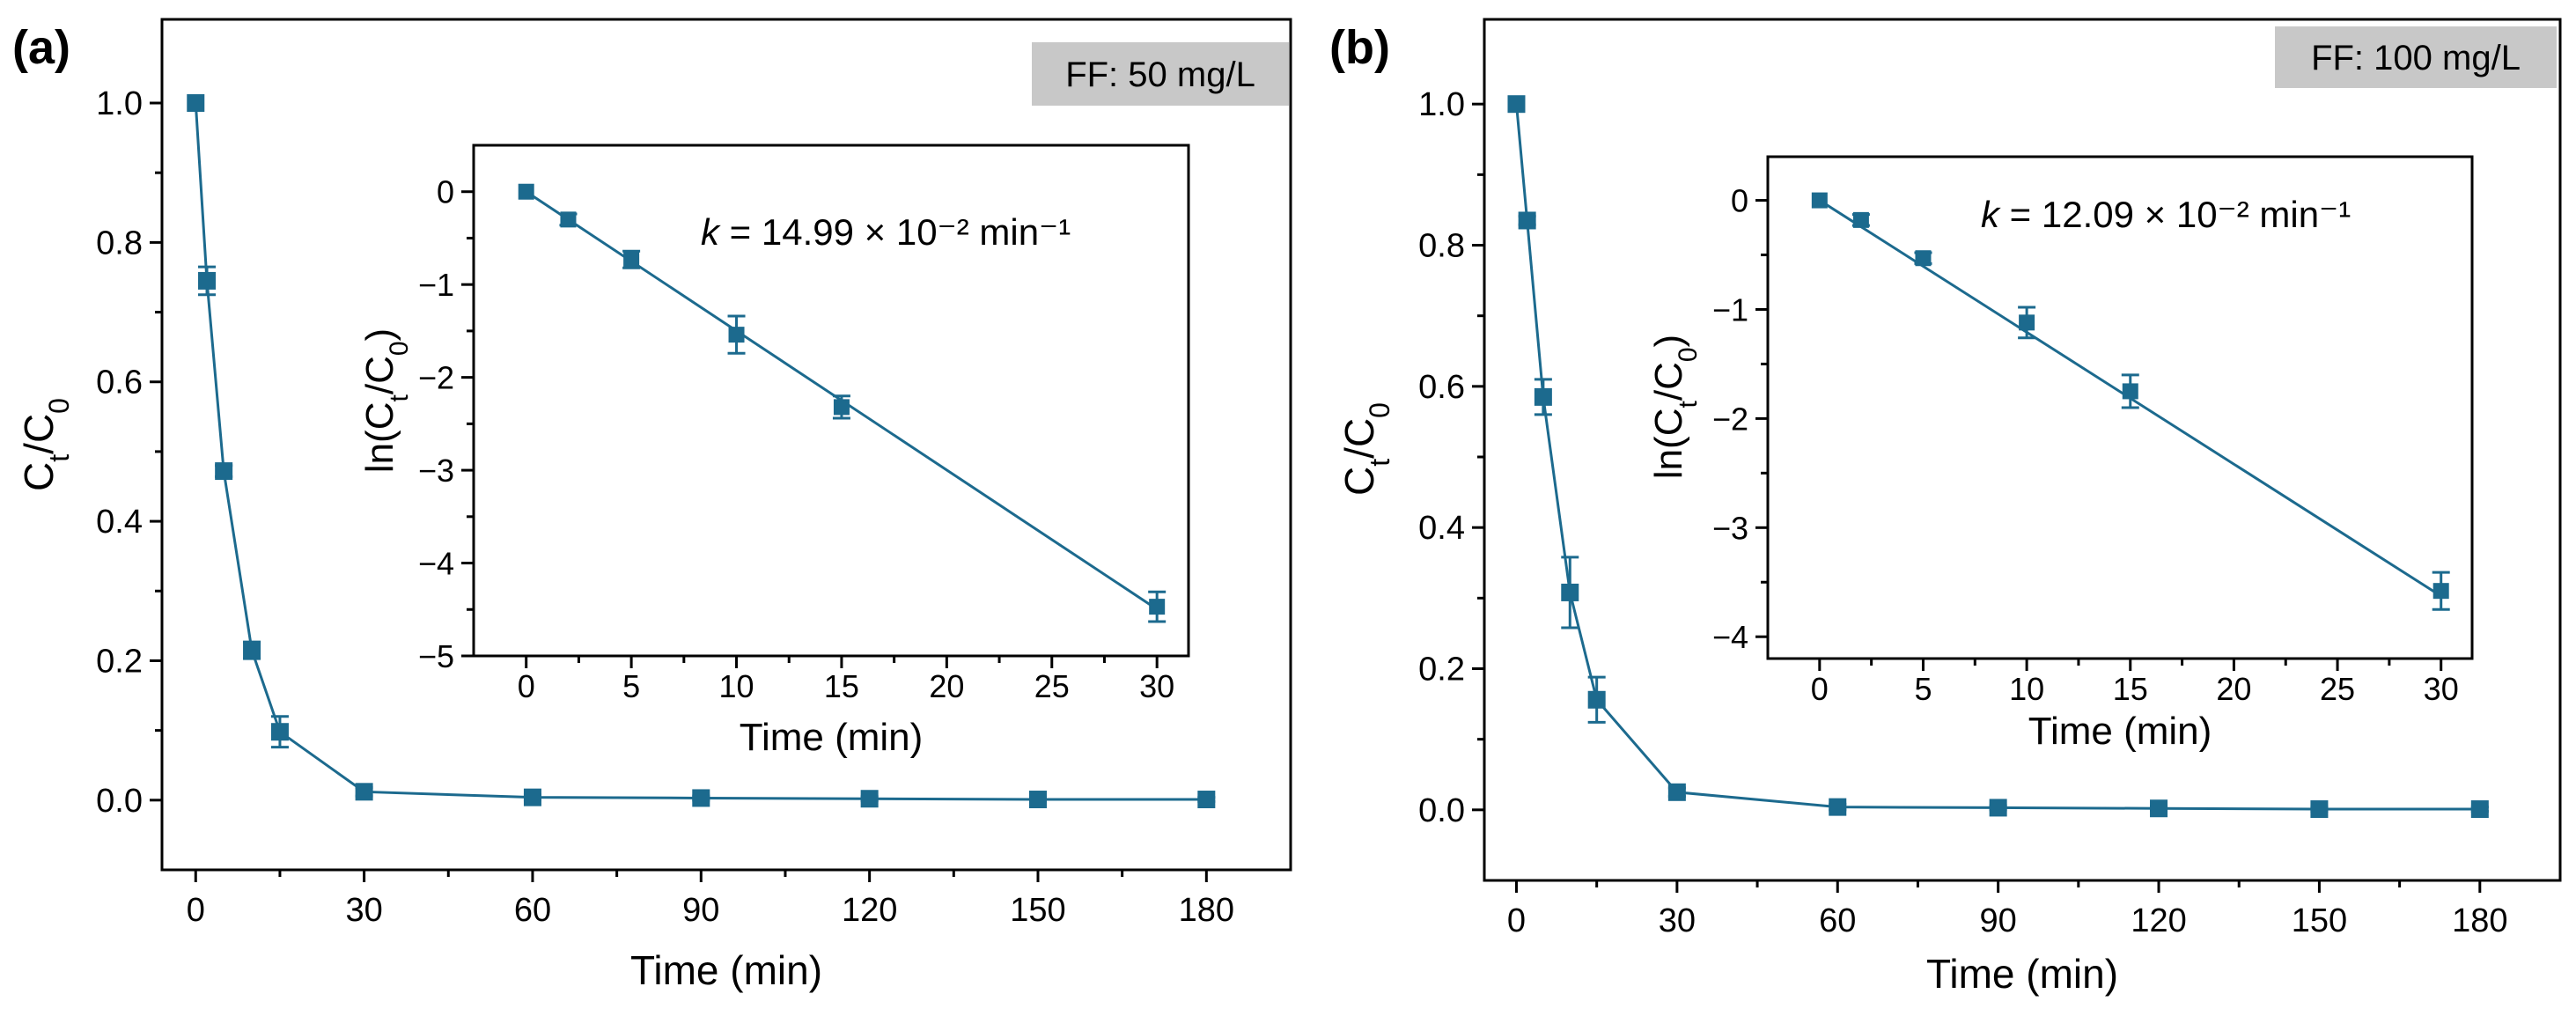 This screenshot has width=2576, height=1016. Describe the element at coordinates (532, 910) in the screenshot. I see `panel-a-main-x-tick-label: 60` at that location.